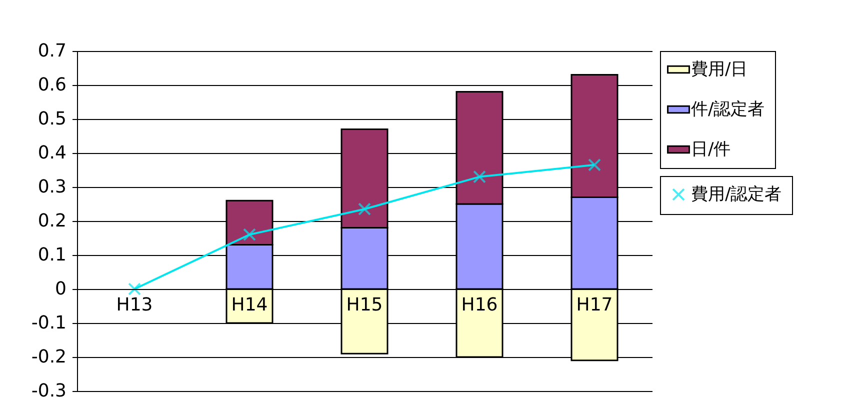 The height and width of the screenshot is (414, 861). I want to click on y-tick-label: 0.7, so click(52, 51).